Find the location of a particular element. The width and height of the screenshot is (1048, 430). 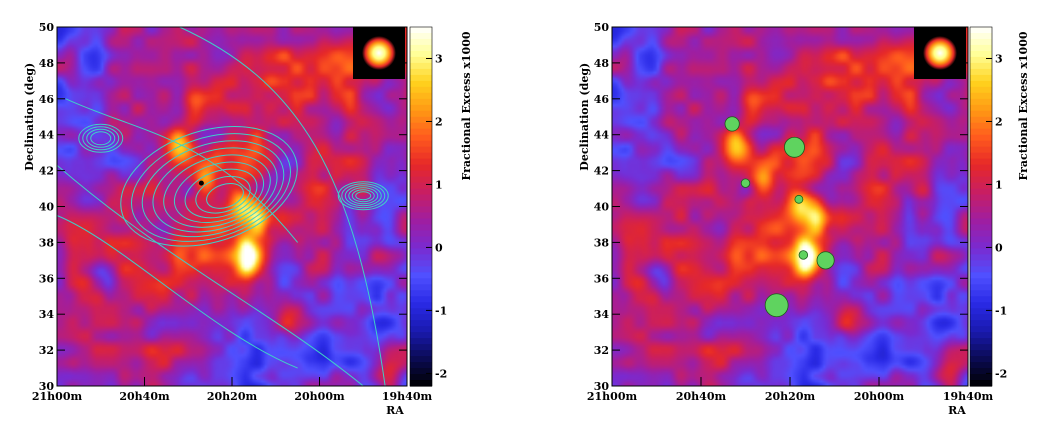

y-axis-label: Declination (deg) is located at coordinates (29, 117).